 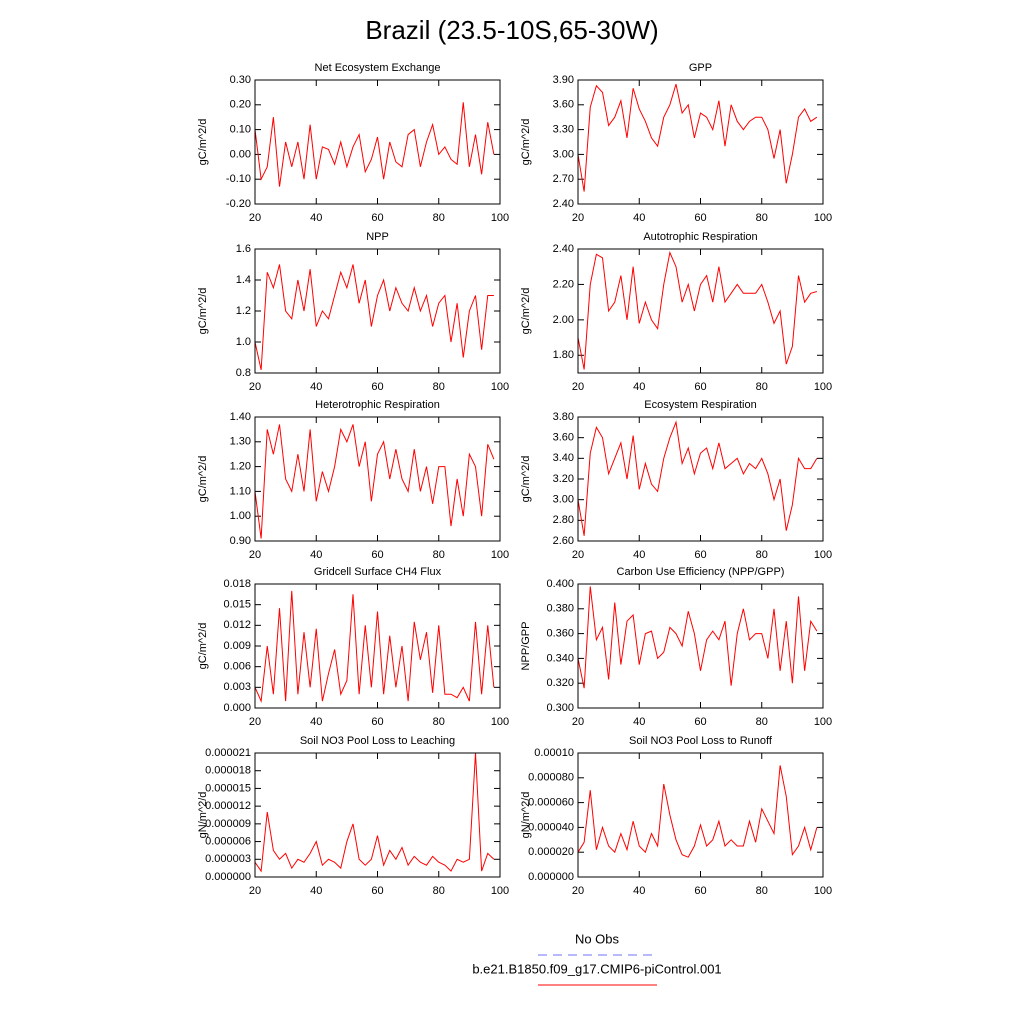 What do you see at coordinates (560, 683) in the screenshot?
I see `y-tick-label: 0.320` at bounding box center [560, 683].